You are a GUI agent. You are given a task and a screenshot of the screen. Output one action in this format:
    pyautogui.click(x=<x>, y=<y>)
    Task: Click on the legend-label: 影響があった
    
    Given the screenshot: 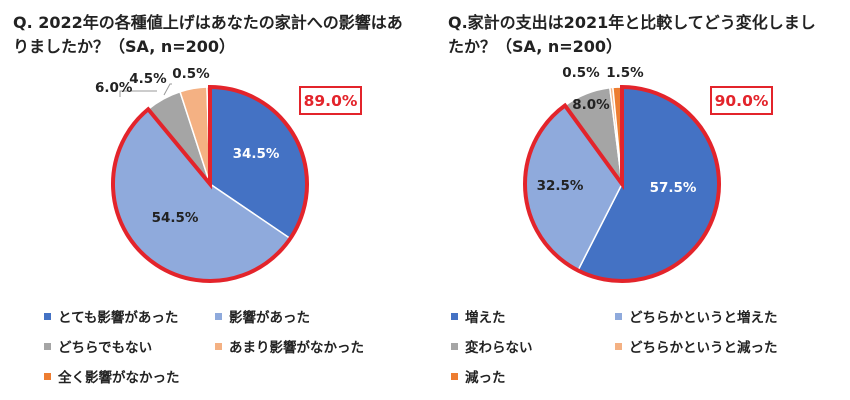 What is the action you would take?
    pyautogui.click(x=269, y=318)
    